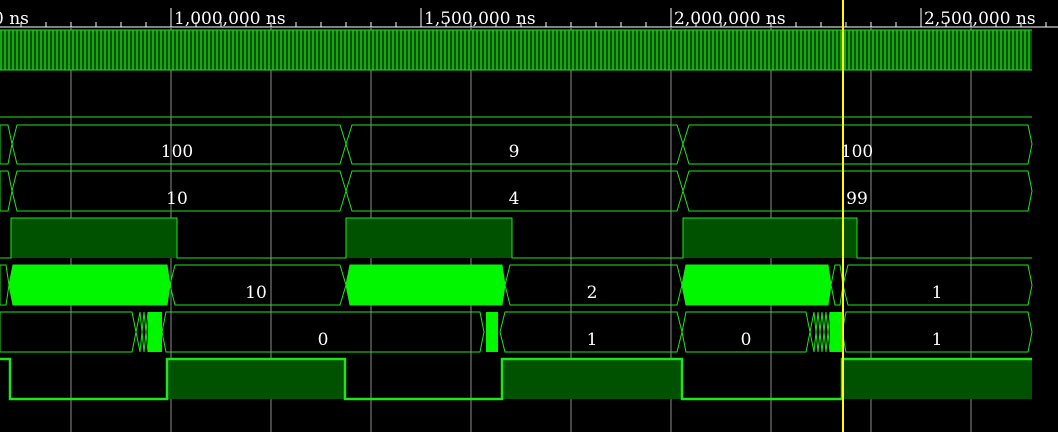 The width and height of the screenshot is (1058, 432). What do you see at coordinates (177, 199) in the screenshot?
I see `bus2-value-0: 10` at bounding box center [177, 199].